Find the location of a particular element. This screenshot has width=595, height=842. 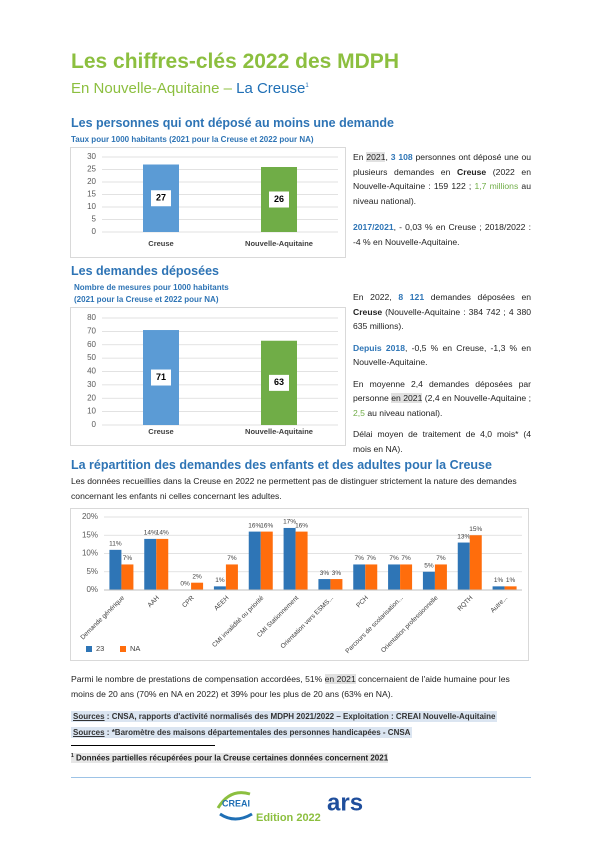

value-label: 63 is located at coordinates (279, 382).